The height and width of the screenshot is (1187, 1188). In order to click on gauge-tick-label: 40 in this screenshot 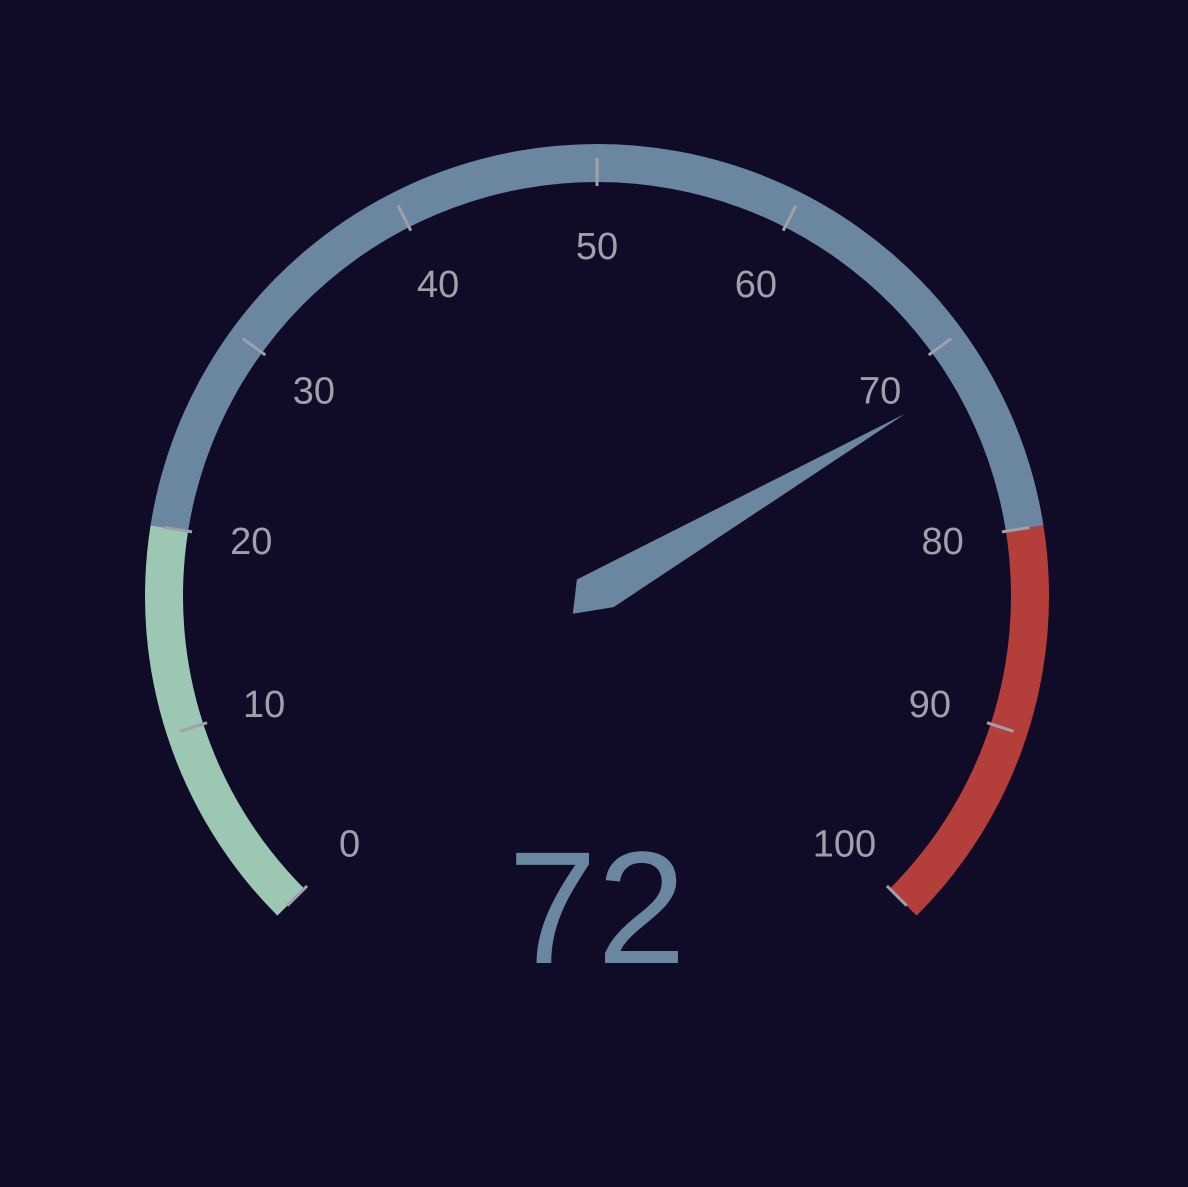, I will do `click(438, 285)`.